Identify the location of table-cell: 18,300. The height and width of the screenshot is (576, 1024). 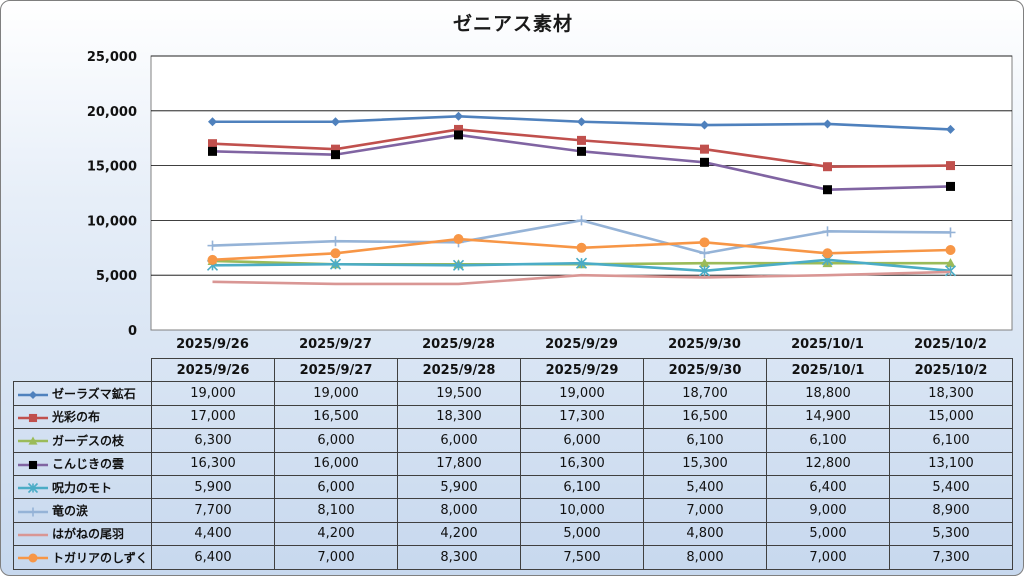
(459, 417).